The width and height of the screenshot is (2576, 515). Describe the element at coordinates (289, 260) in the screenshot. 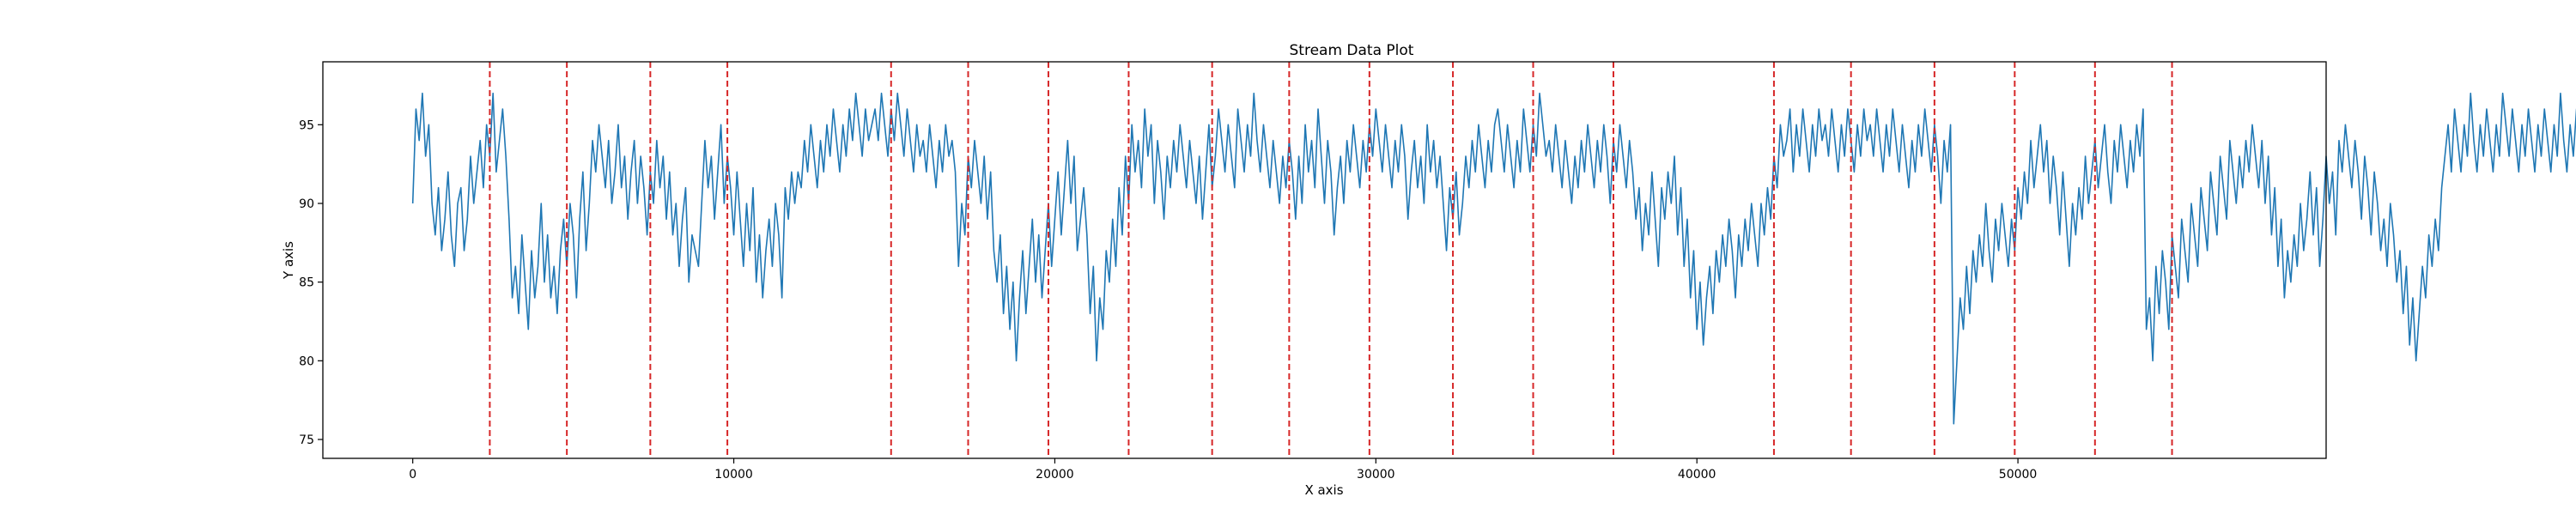

I see `y-axis-label: Y axis` at that location.